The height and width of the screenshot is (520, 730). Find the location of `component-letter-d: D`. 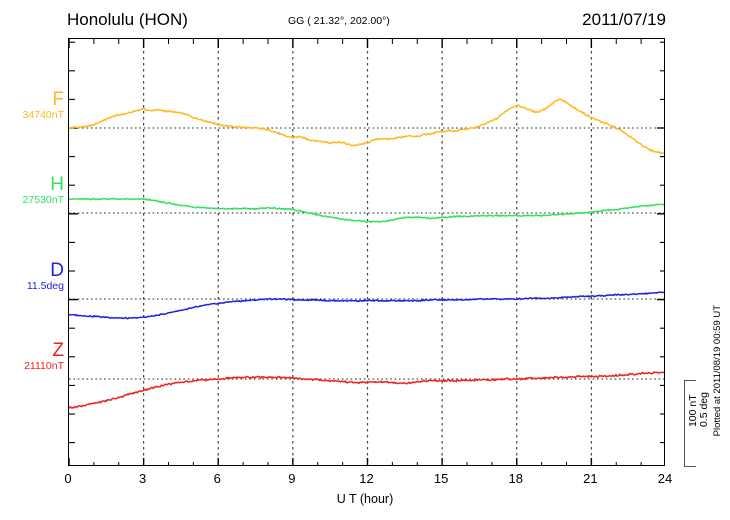

component-letter-d: D is located at coordinates (57, 270).